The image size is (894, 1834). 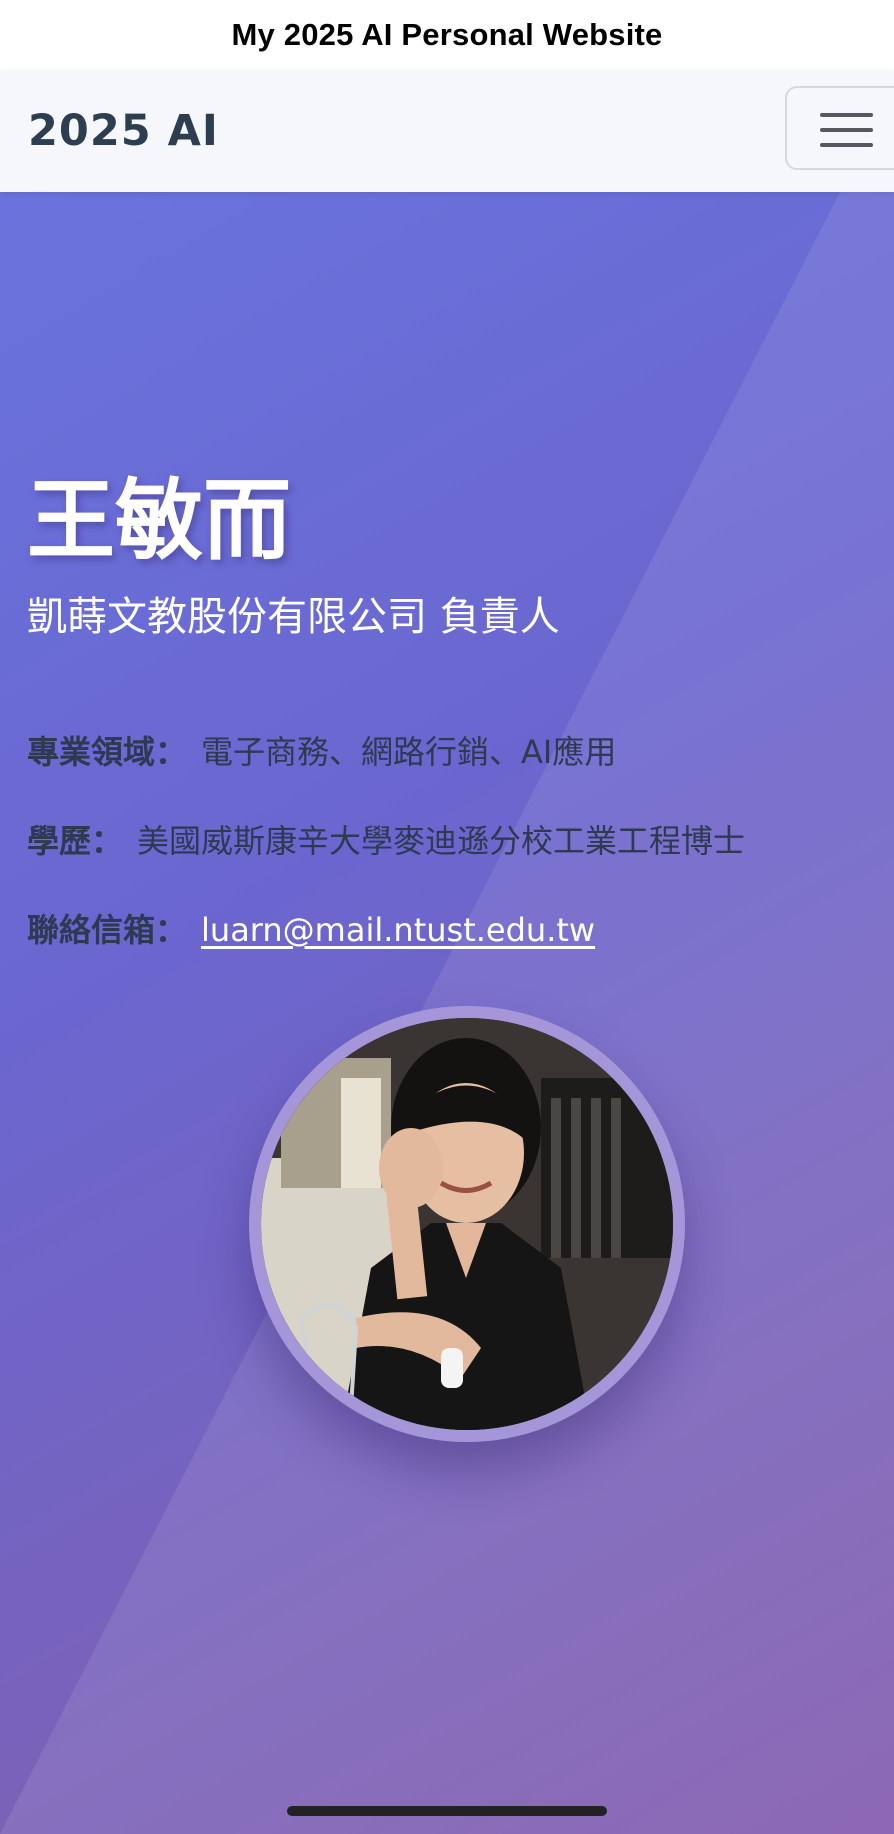 I want to click on navbar-brand: 2025 AI, so click(x=123, y=131).